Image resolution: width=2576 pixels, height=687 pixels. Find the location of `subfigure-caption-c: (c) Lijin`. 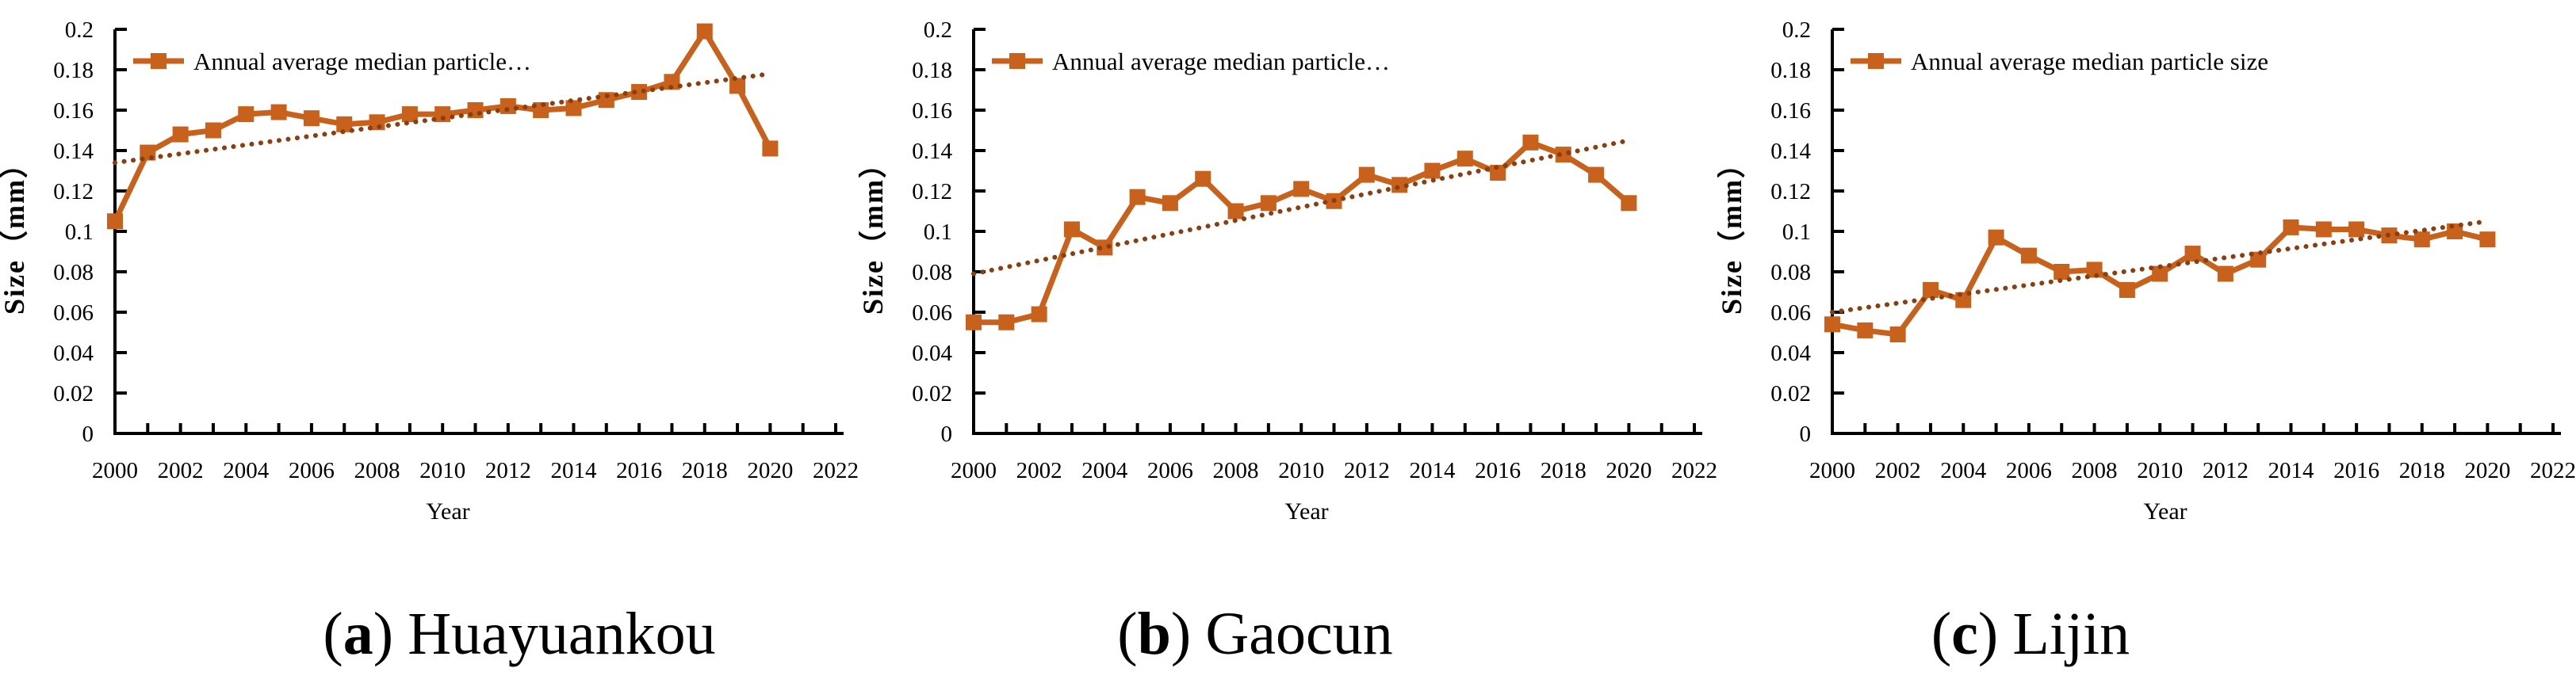

subfigure-caption-c: (c) Lijin is located at coordinates (2030, 634).